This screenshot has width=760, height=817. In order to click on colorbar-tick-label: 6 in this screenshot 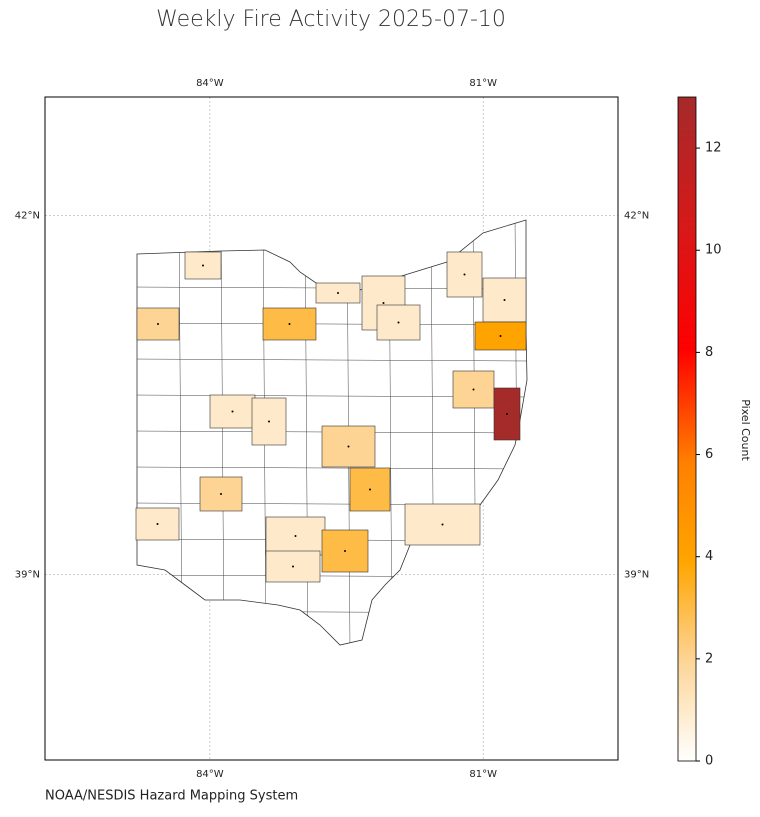, I will do `click(709, 454)`.